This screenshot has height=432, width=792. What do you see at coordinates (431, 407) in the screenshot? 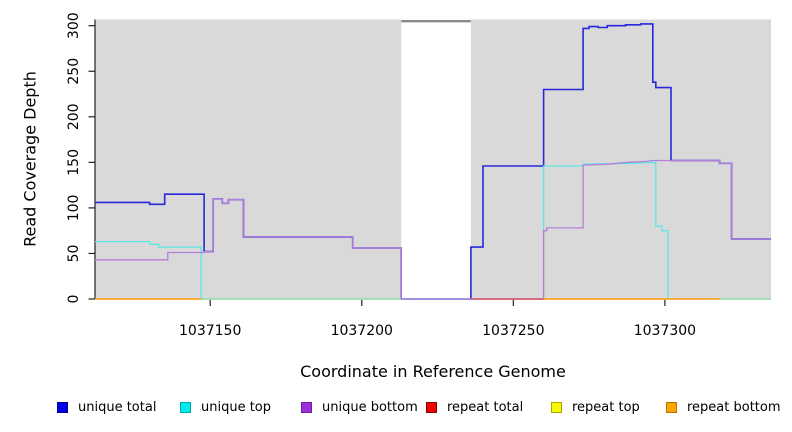
I see `repeat-total-swatch-icon` at bounding box center [431, 407].